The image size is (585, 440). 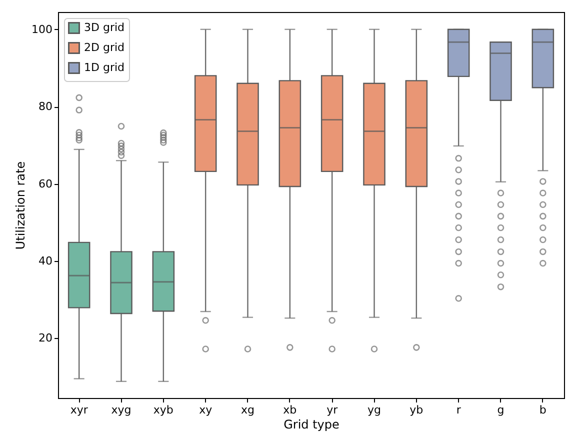 What do you see at coordinates (45, 107) in the screenshot?
I see `y-tick-label: 80` at bounding box center [45, 107].